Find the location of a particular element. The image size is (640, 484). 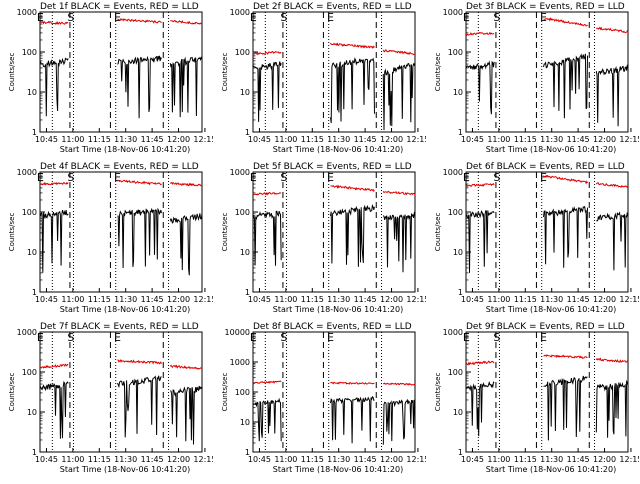

chart-title: Det 7f BLACK = Events, RED = LLD is located at coordinates (119, 327).